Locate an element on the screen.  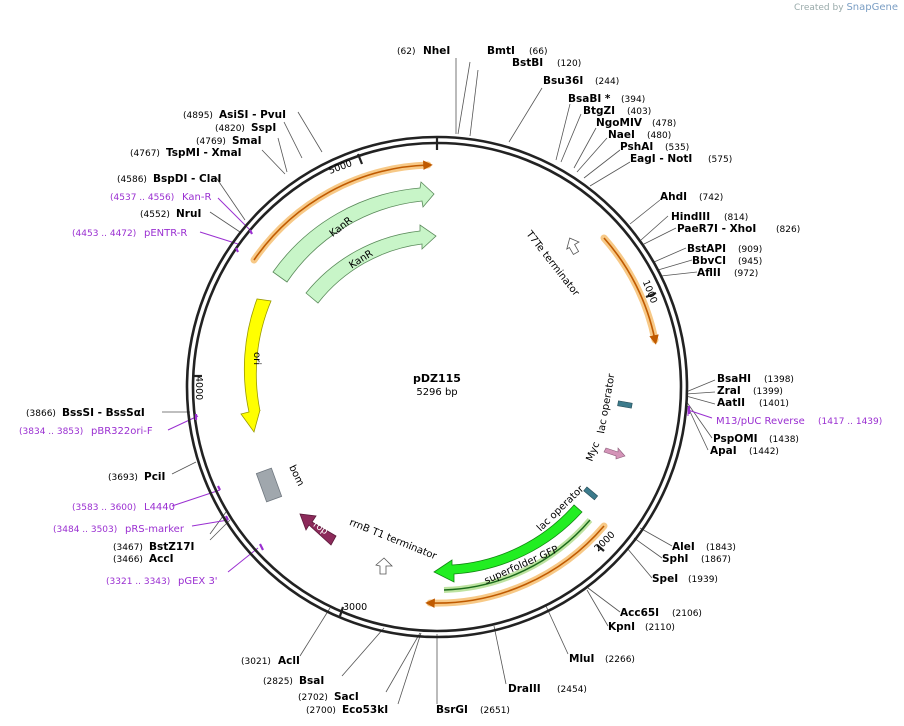
enzyme-name: BmtI is located at coordinates (501, 51).